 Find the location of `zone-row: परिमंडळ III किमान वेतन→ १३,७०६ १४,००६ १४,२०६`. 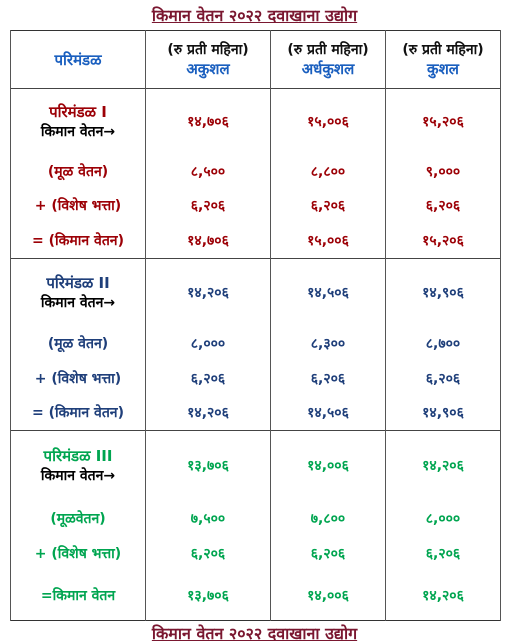

zone-row: परिमंडळ III किमान वेतन→ १३,७०६ १४,००६ १४,२०६ is located at coordinates (255, 465).